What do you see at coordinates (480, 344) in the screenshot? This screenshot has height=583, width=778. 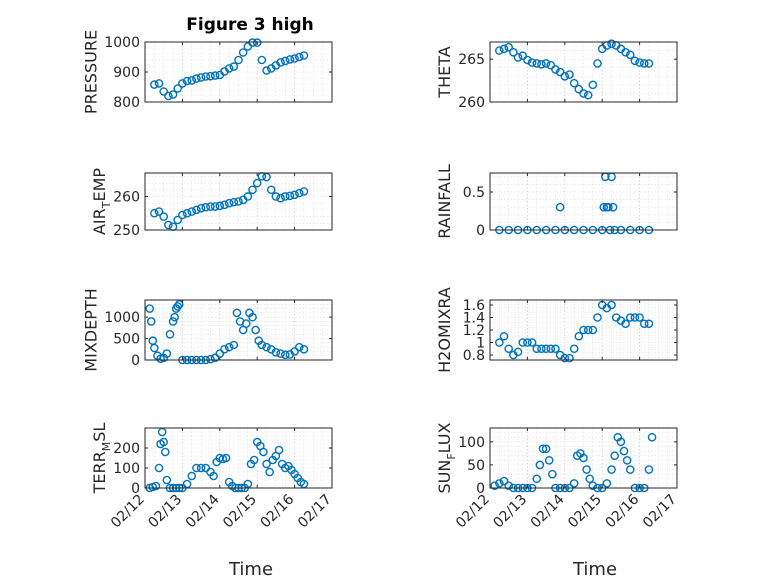 I see `y-tick-label: 1` at bounding box center [480, 344].